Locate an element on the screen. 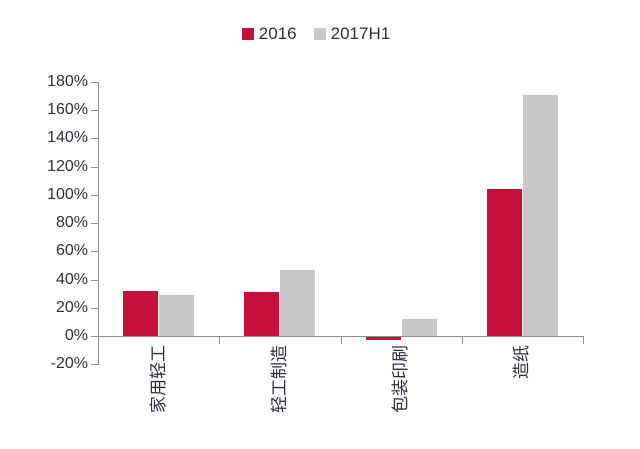 Image resolution: width=640 pixels, height=449 pixels. y-axis-tick-label: 180% is located at coordinates (67, 81).